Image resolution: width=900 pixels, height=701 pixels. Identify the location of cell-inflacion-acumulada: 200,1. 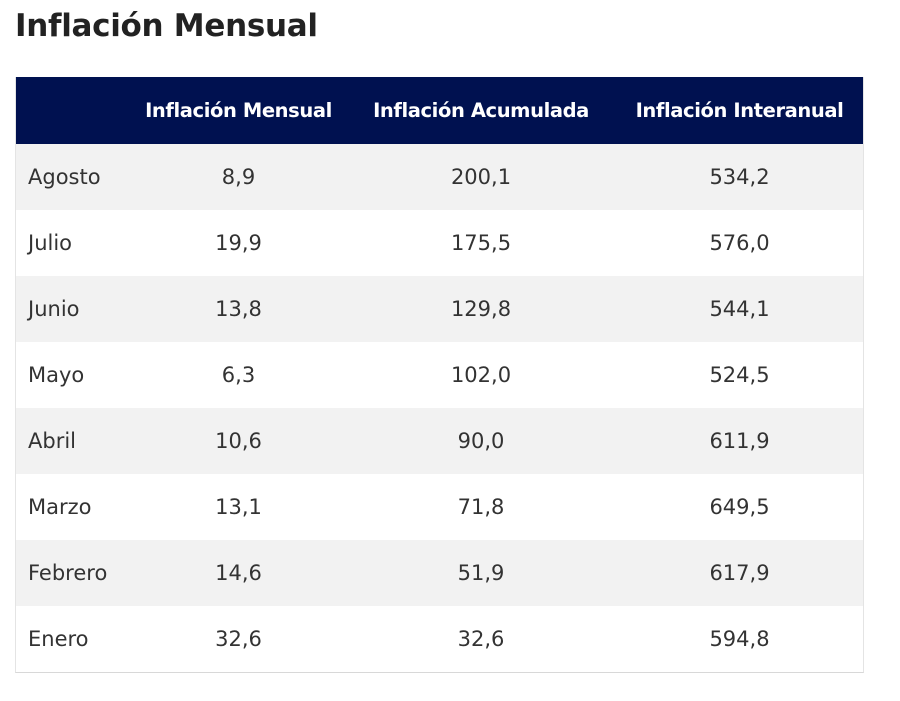
(481, 177).